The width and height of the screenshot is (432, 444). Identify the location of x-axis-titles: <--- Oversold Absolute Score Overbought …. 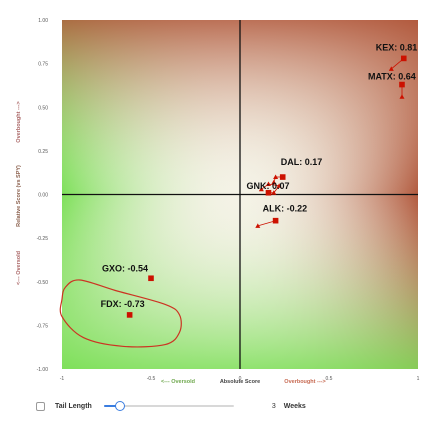
(243, 382).